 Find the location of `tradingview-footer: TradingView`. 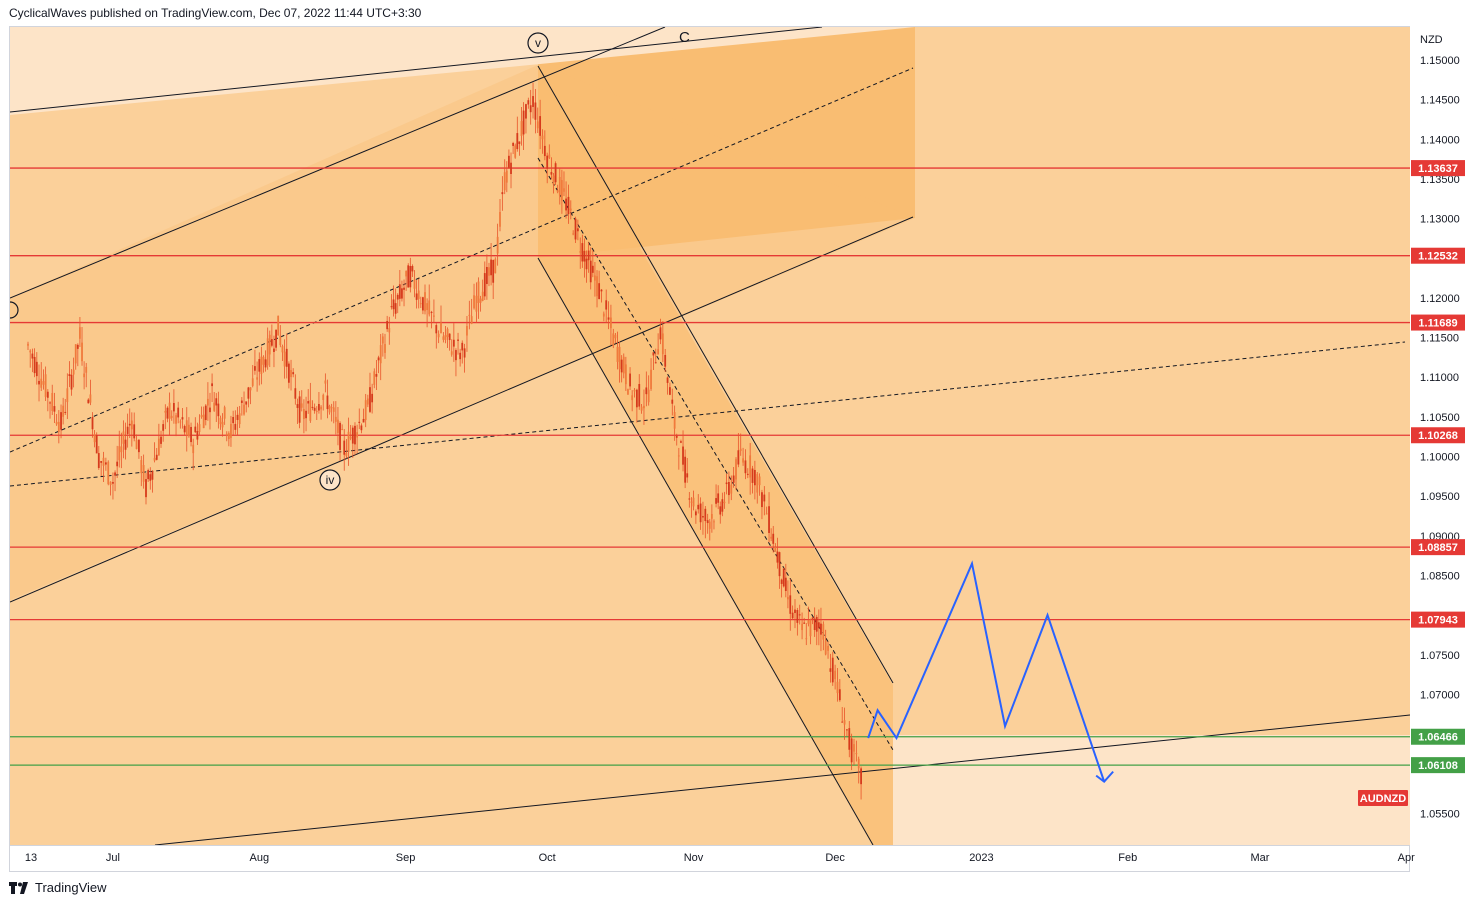

tradingview-footer: TradingView is located at coordinates (58, 887).